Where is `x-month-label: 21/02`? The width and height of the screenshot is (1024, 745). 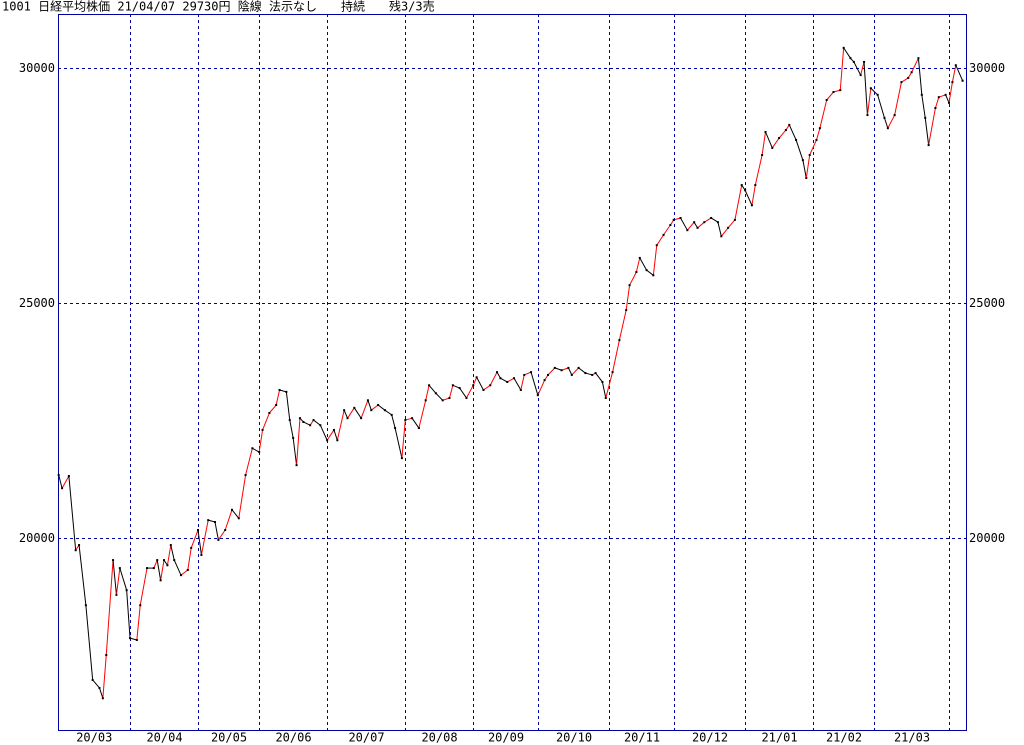
x-month-label: 21/02 is located at coordinates (844, 738).